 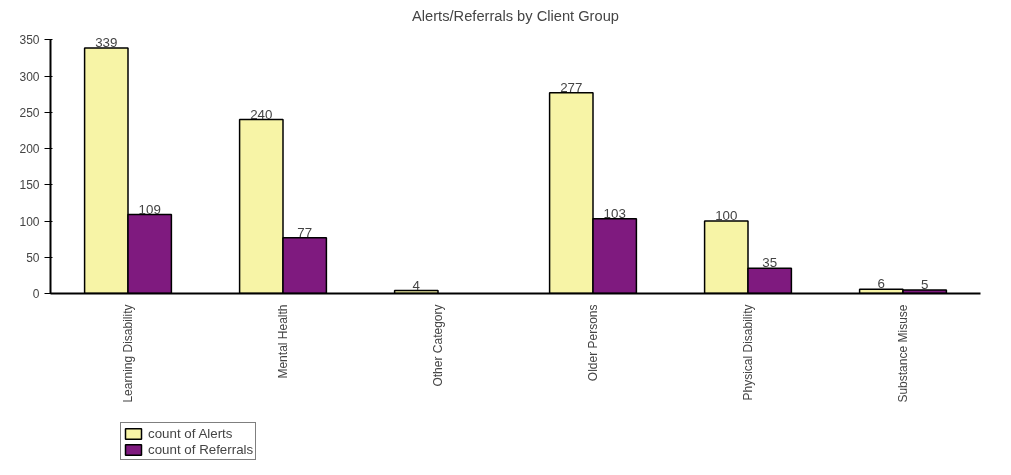 I want to click on legend-label: count of Alerts, so click(x=190, y=433).